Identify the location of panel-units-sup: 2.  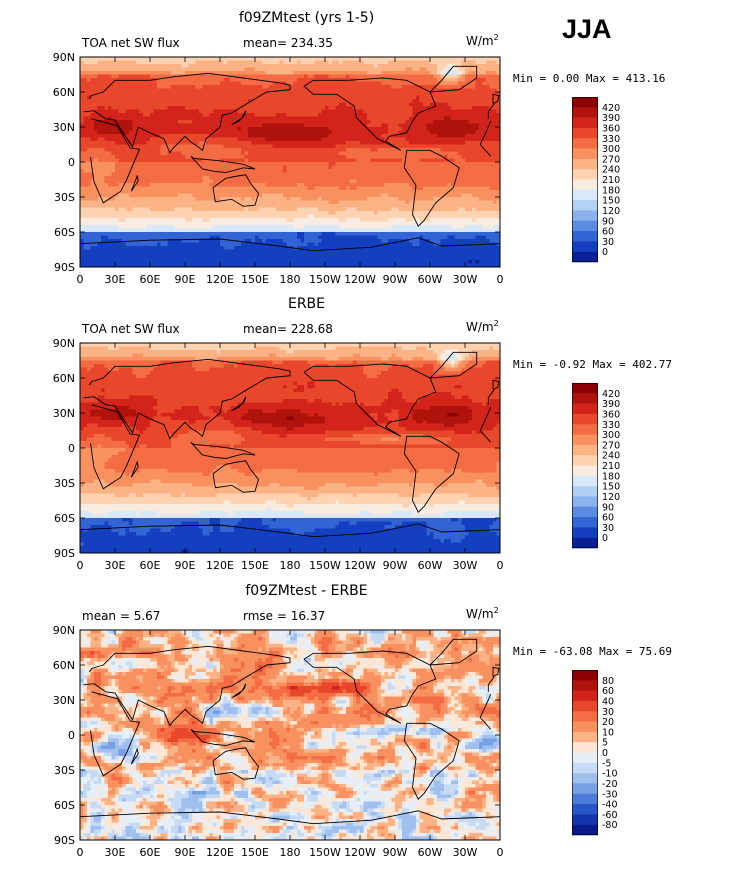
(496, 610).